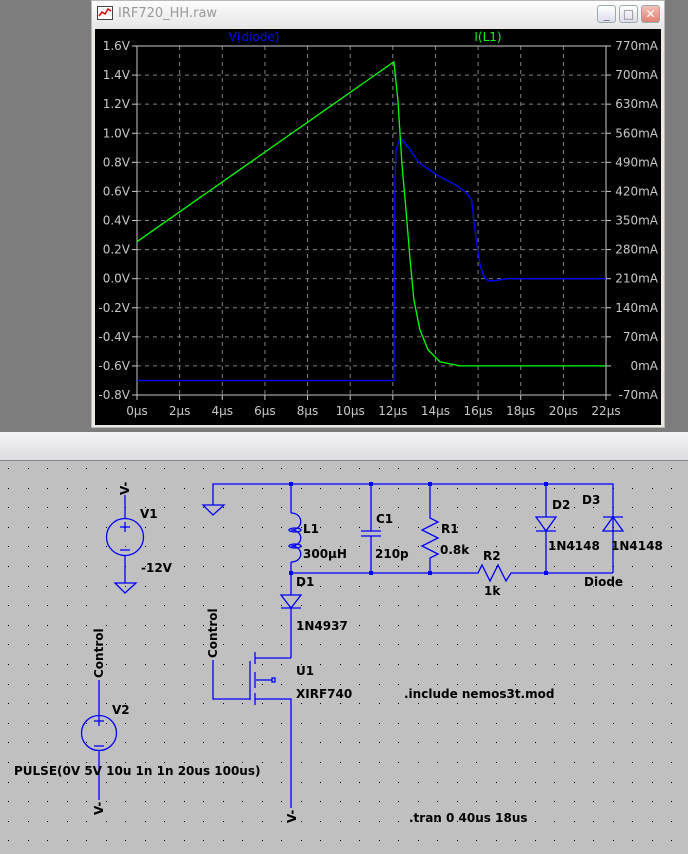 This screenshot has width=688, height=854. What do you see at coordinates (114, 337) in the screenshot?
I see `y-left-tick-label: -0.4V` at bounding box center [114, 337].